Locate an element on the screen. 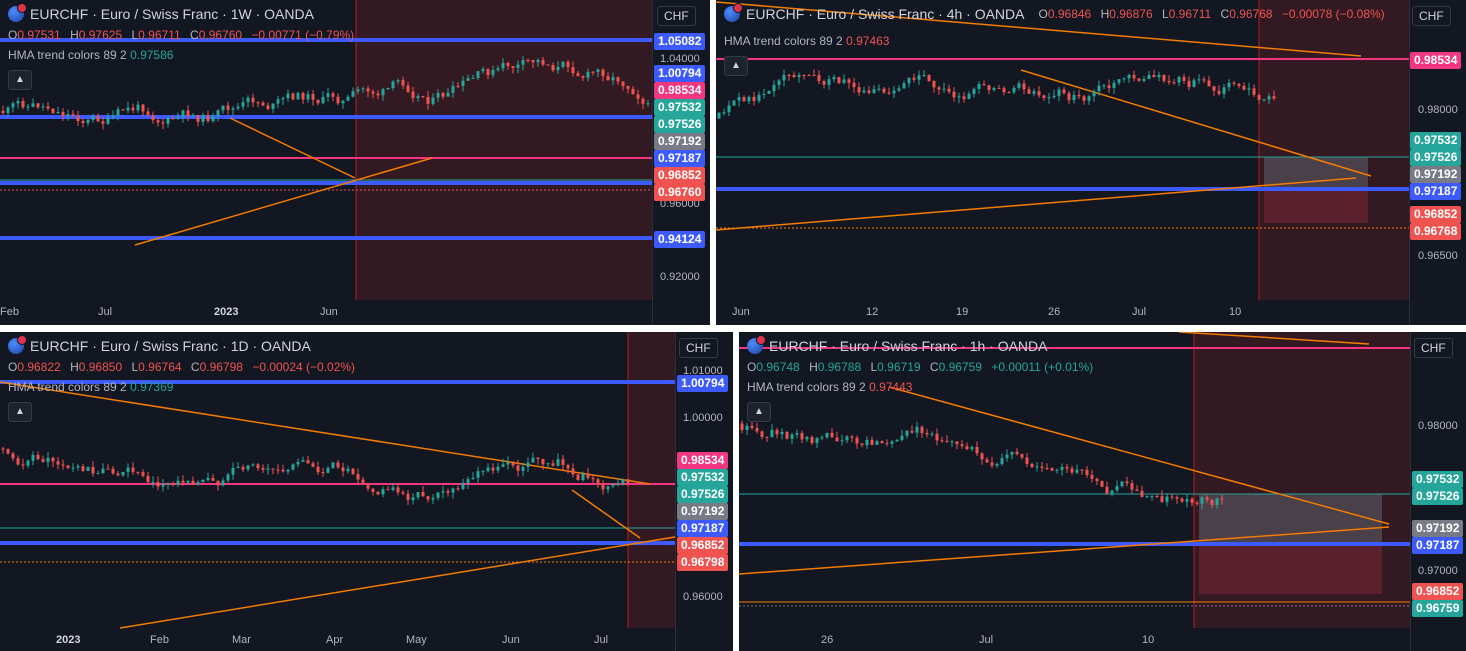 The width and height of the screenshot is (1466, 651). symbol-logo-icon is located at coordinates (756, 344).